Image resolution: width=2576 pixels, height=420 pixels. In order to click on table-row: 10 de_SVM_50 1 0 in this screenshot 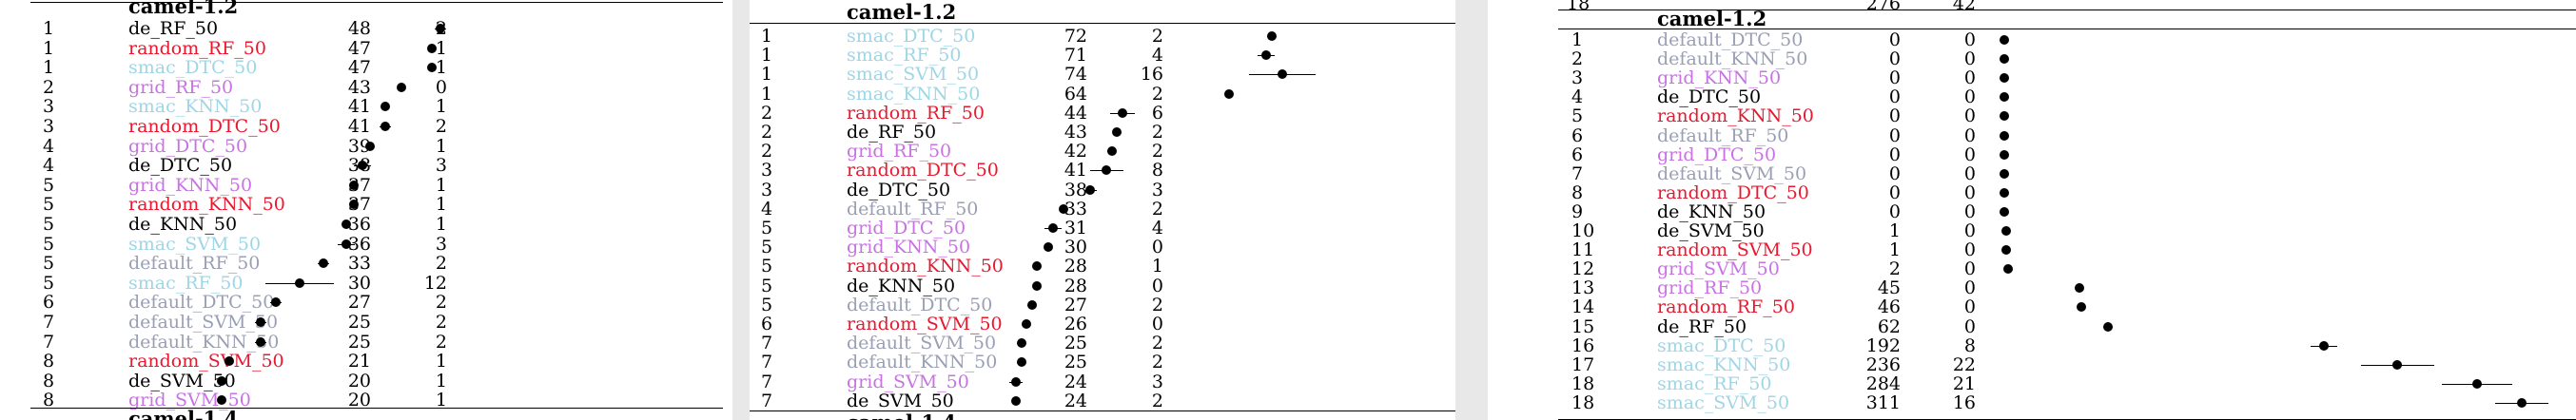, I will do `click(2032, 230)`.